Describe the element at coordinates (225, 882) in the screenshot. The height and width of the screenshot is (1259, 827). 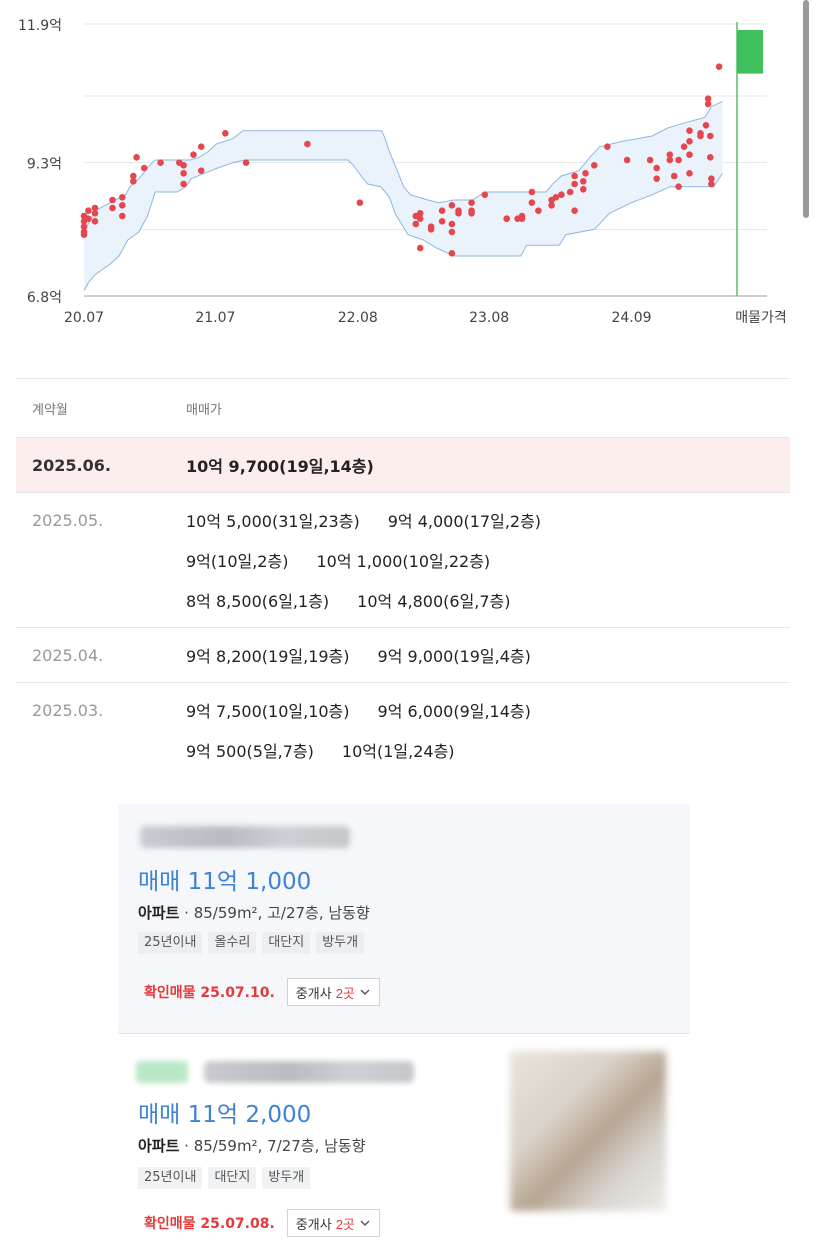
I see `listing-price: 매매 11억 1,000` at that location.